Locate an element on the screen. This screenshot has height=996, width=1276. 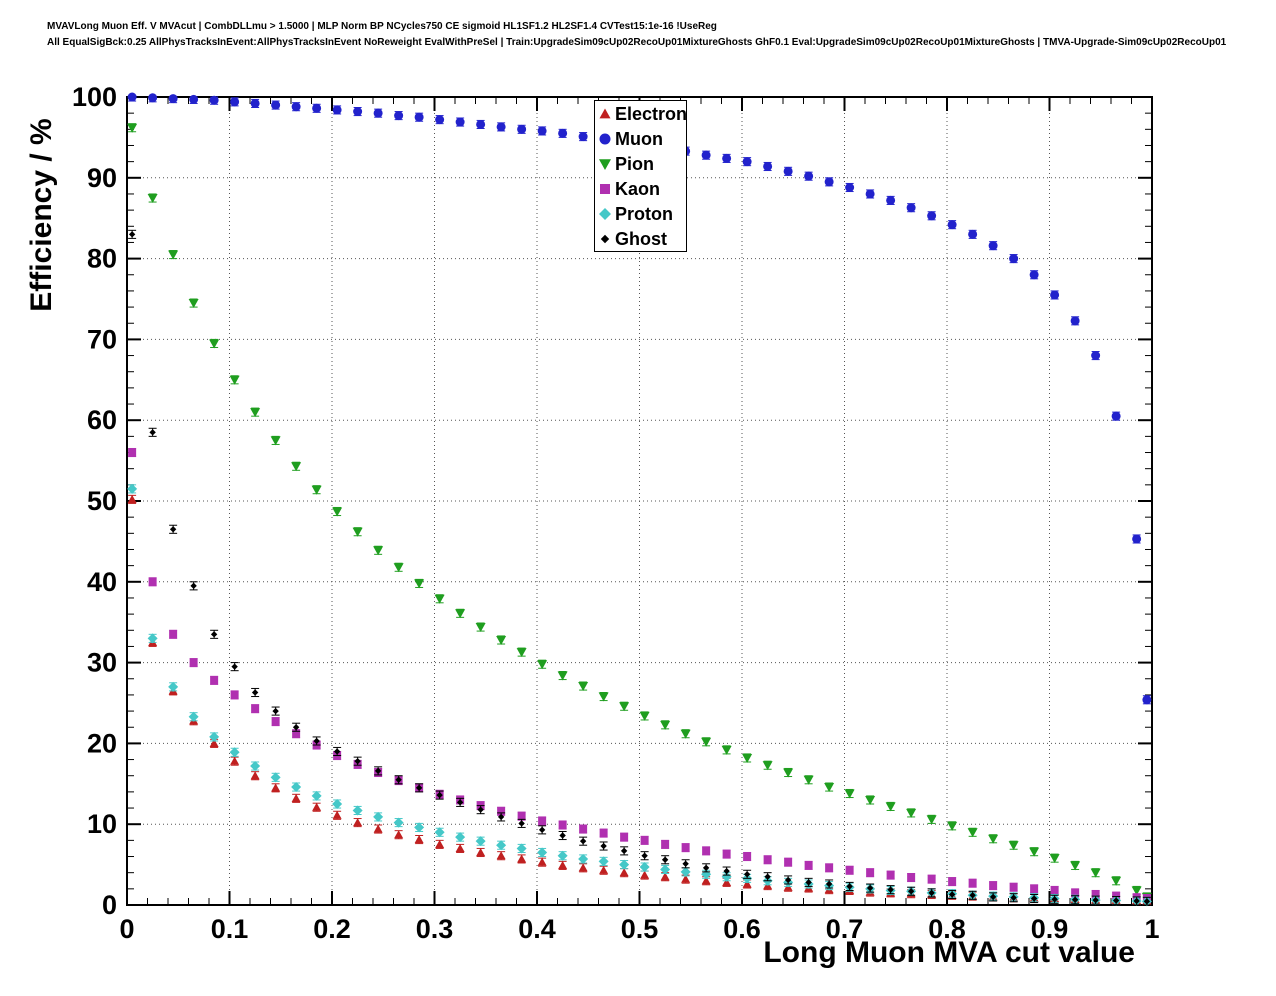
svg-text: 0.3 is located at coordinates (435, 929).